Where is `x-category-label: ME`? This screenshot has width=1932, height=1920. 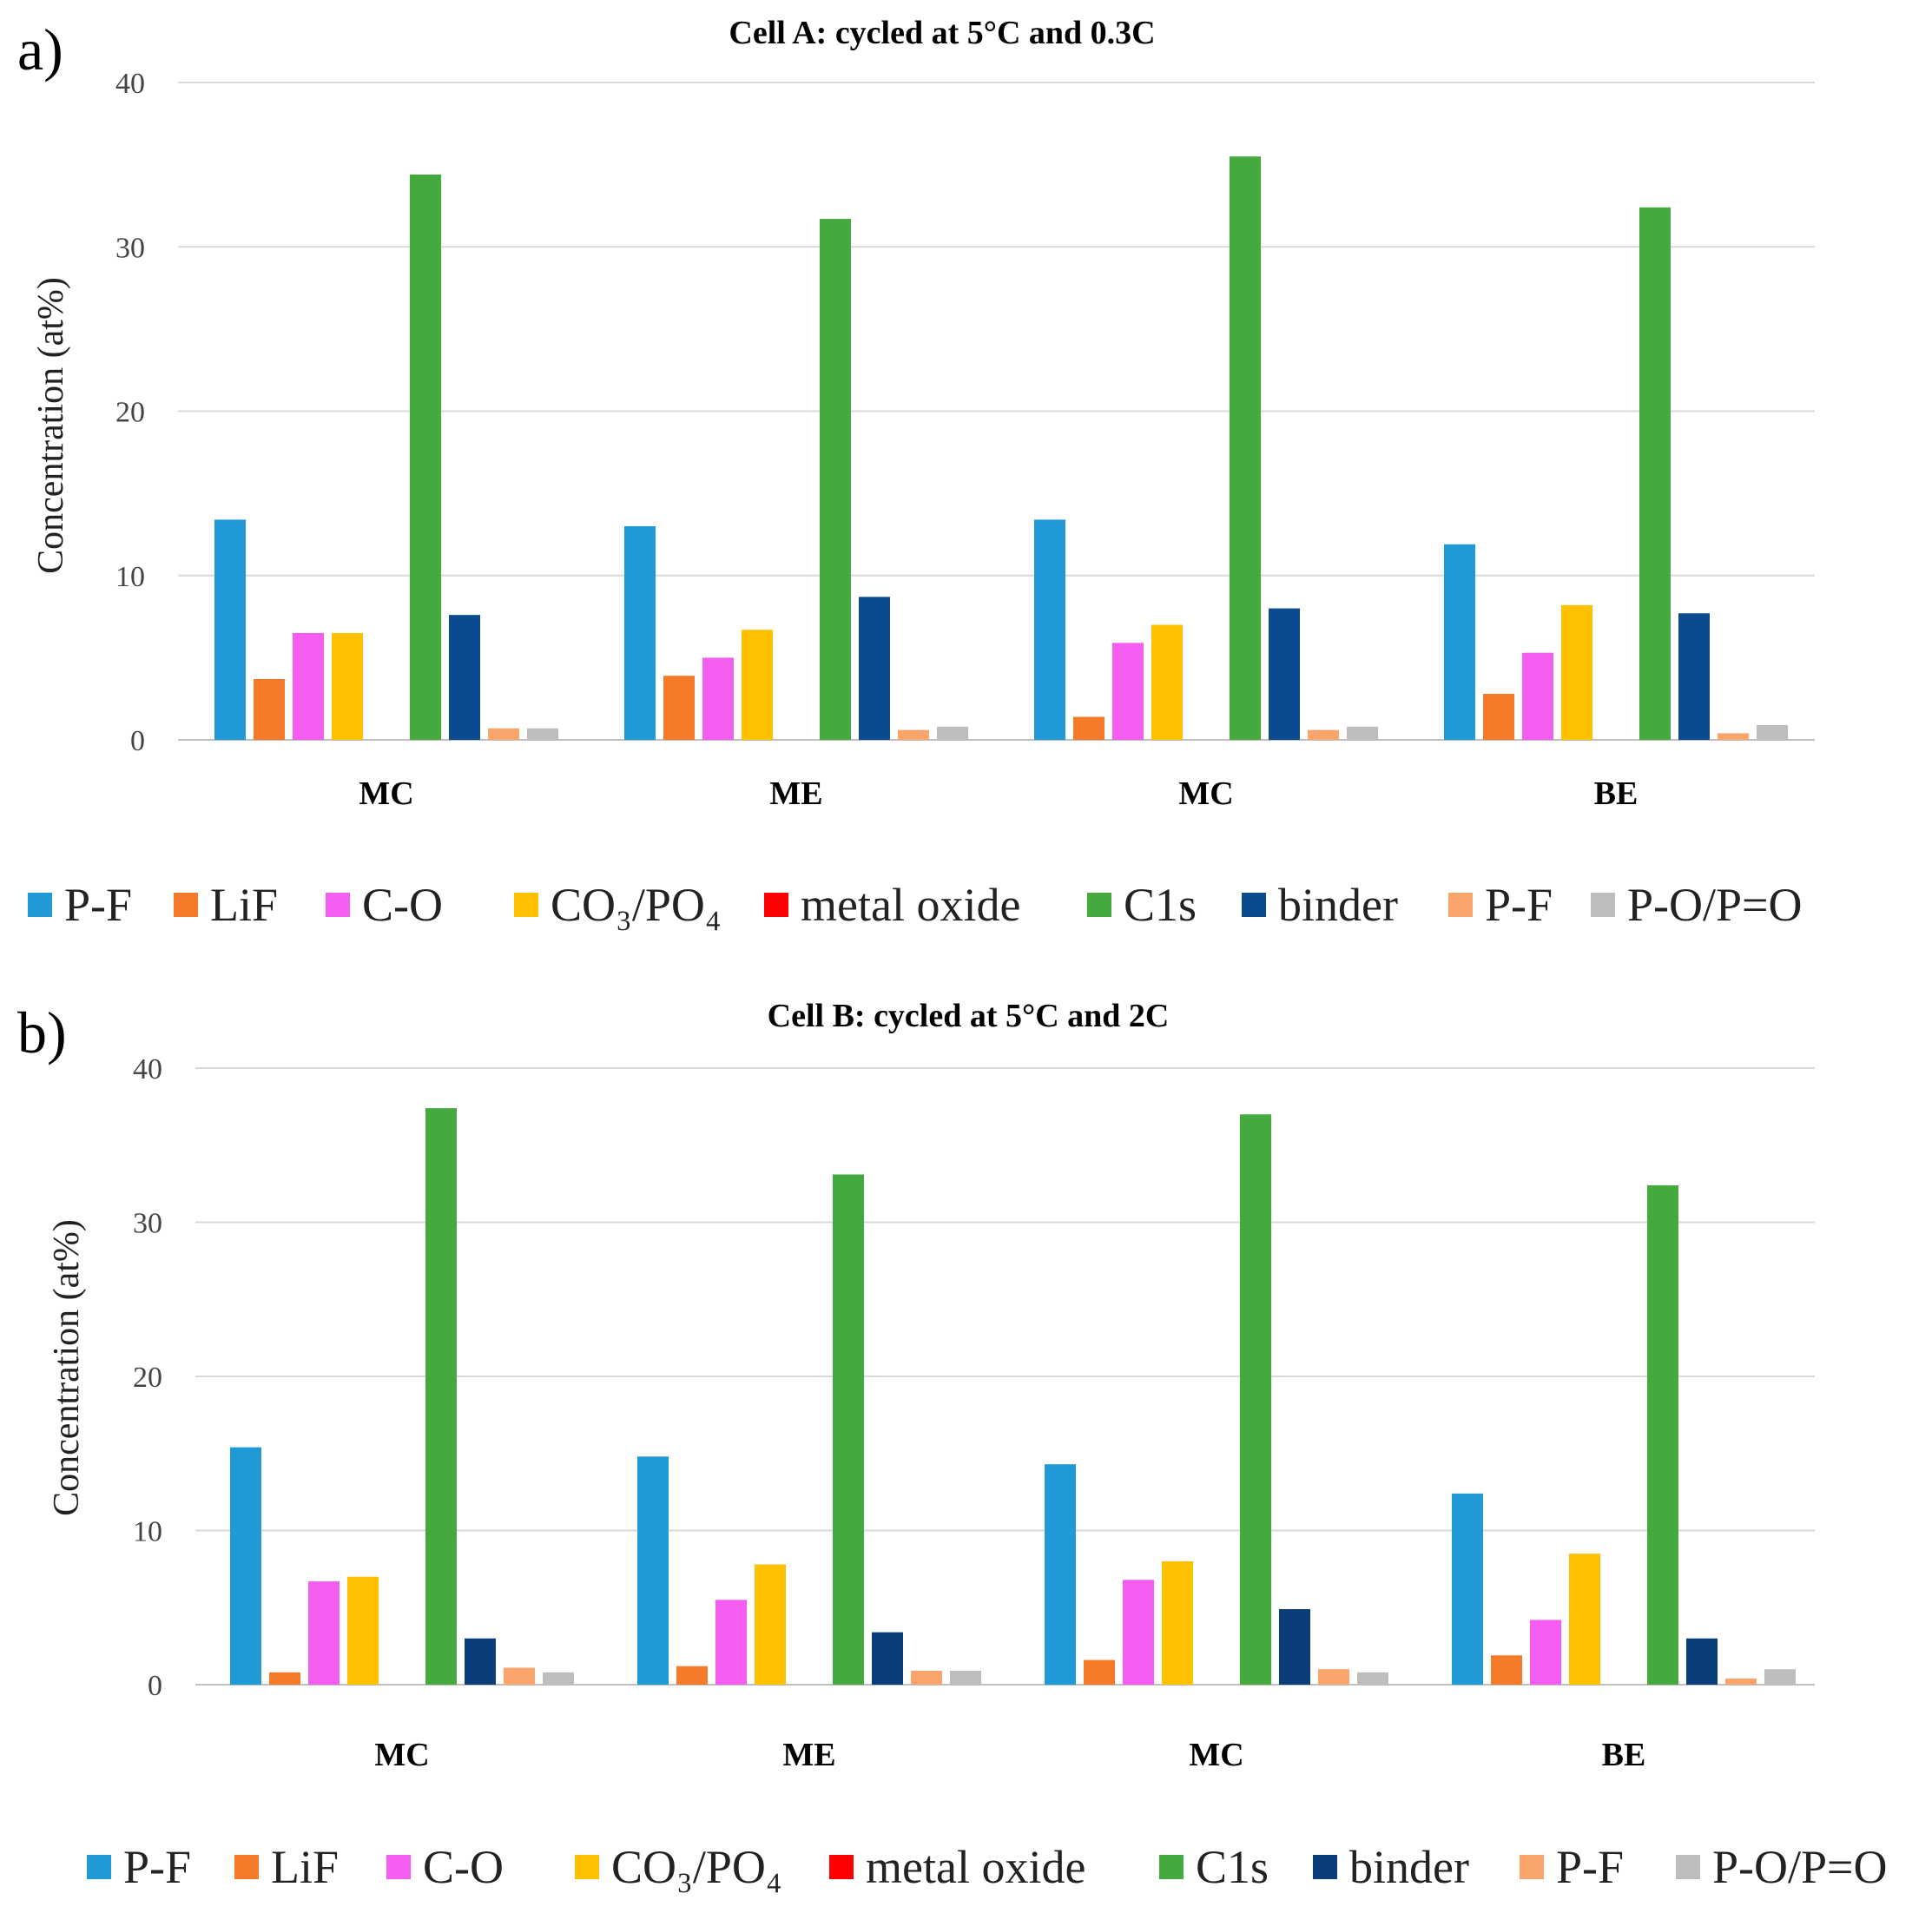 x-category-label: ME is located at coordinates (808, 1755).